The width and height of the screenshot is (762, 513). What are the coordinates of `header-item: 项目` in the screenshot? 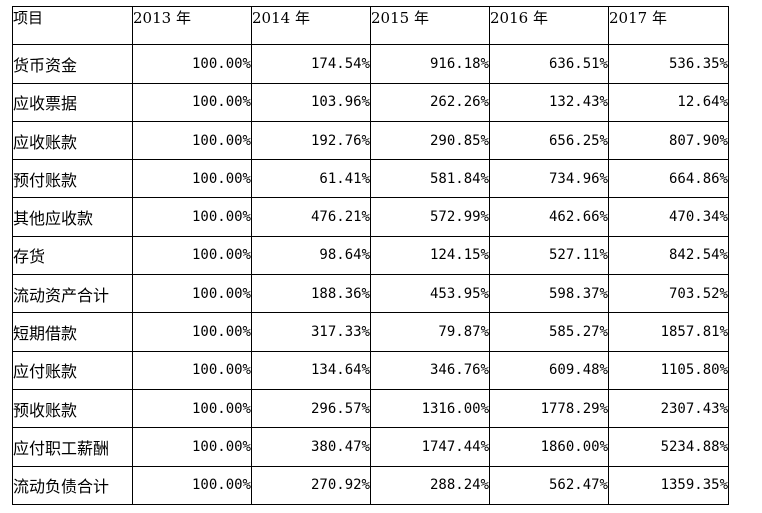 It's located at (72, 25).